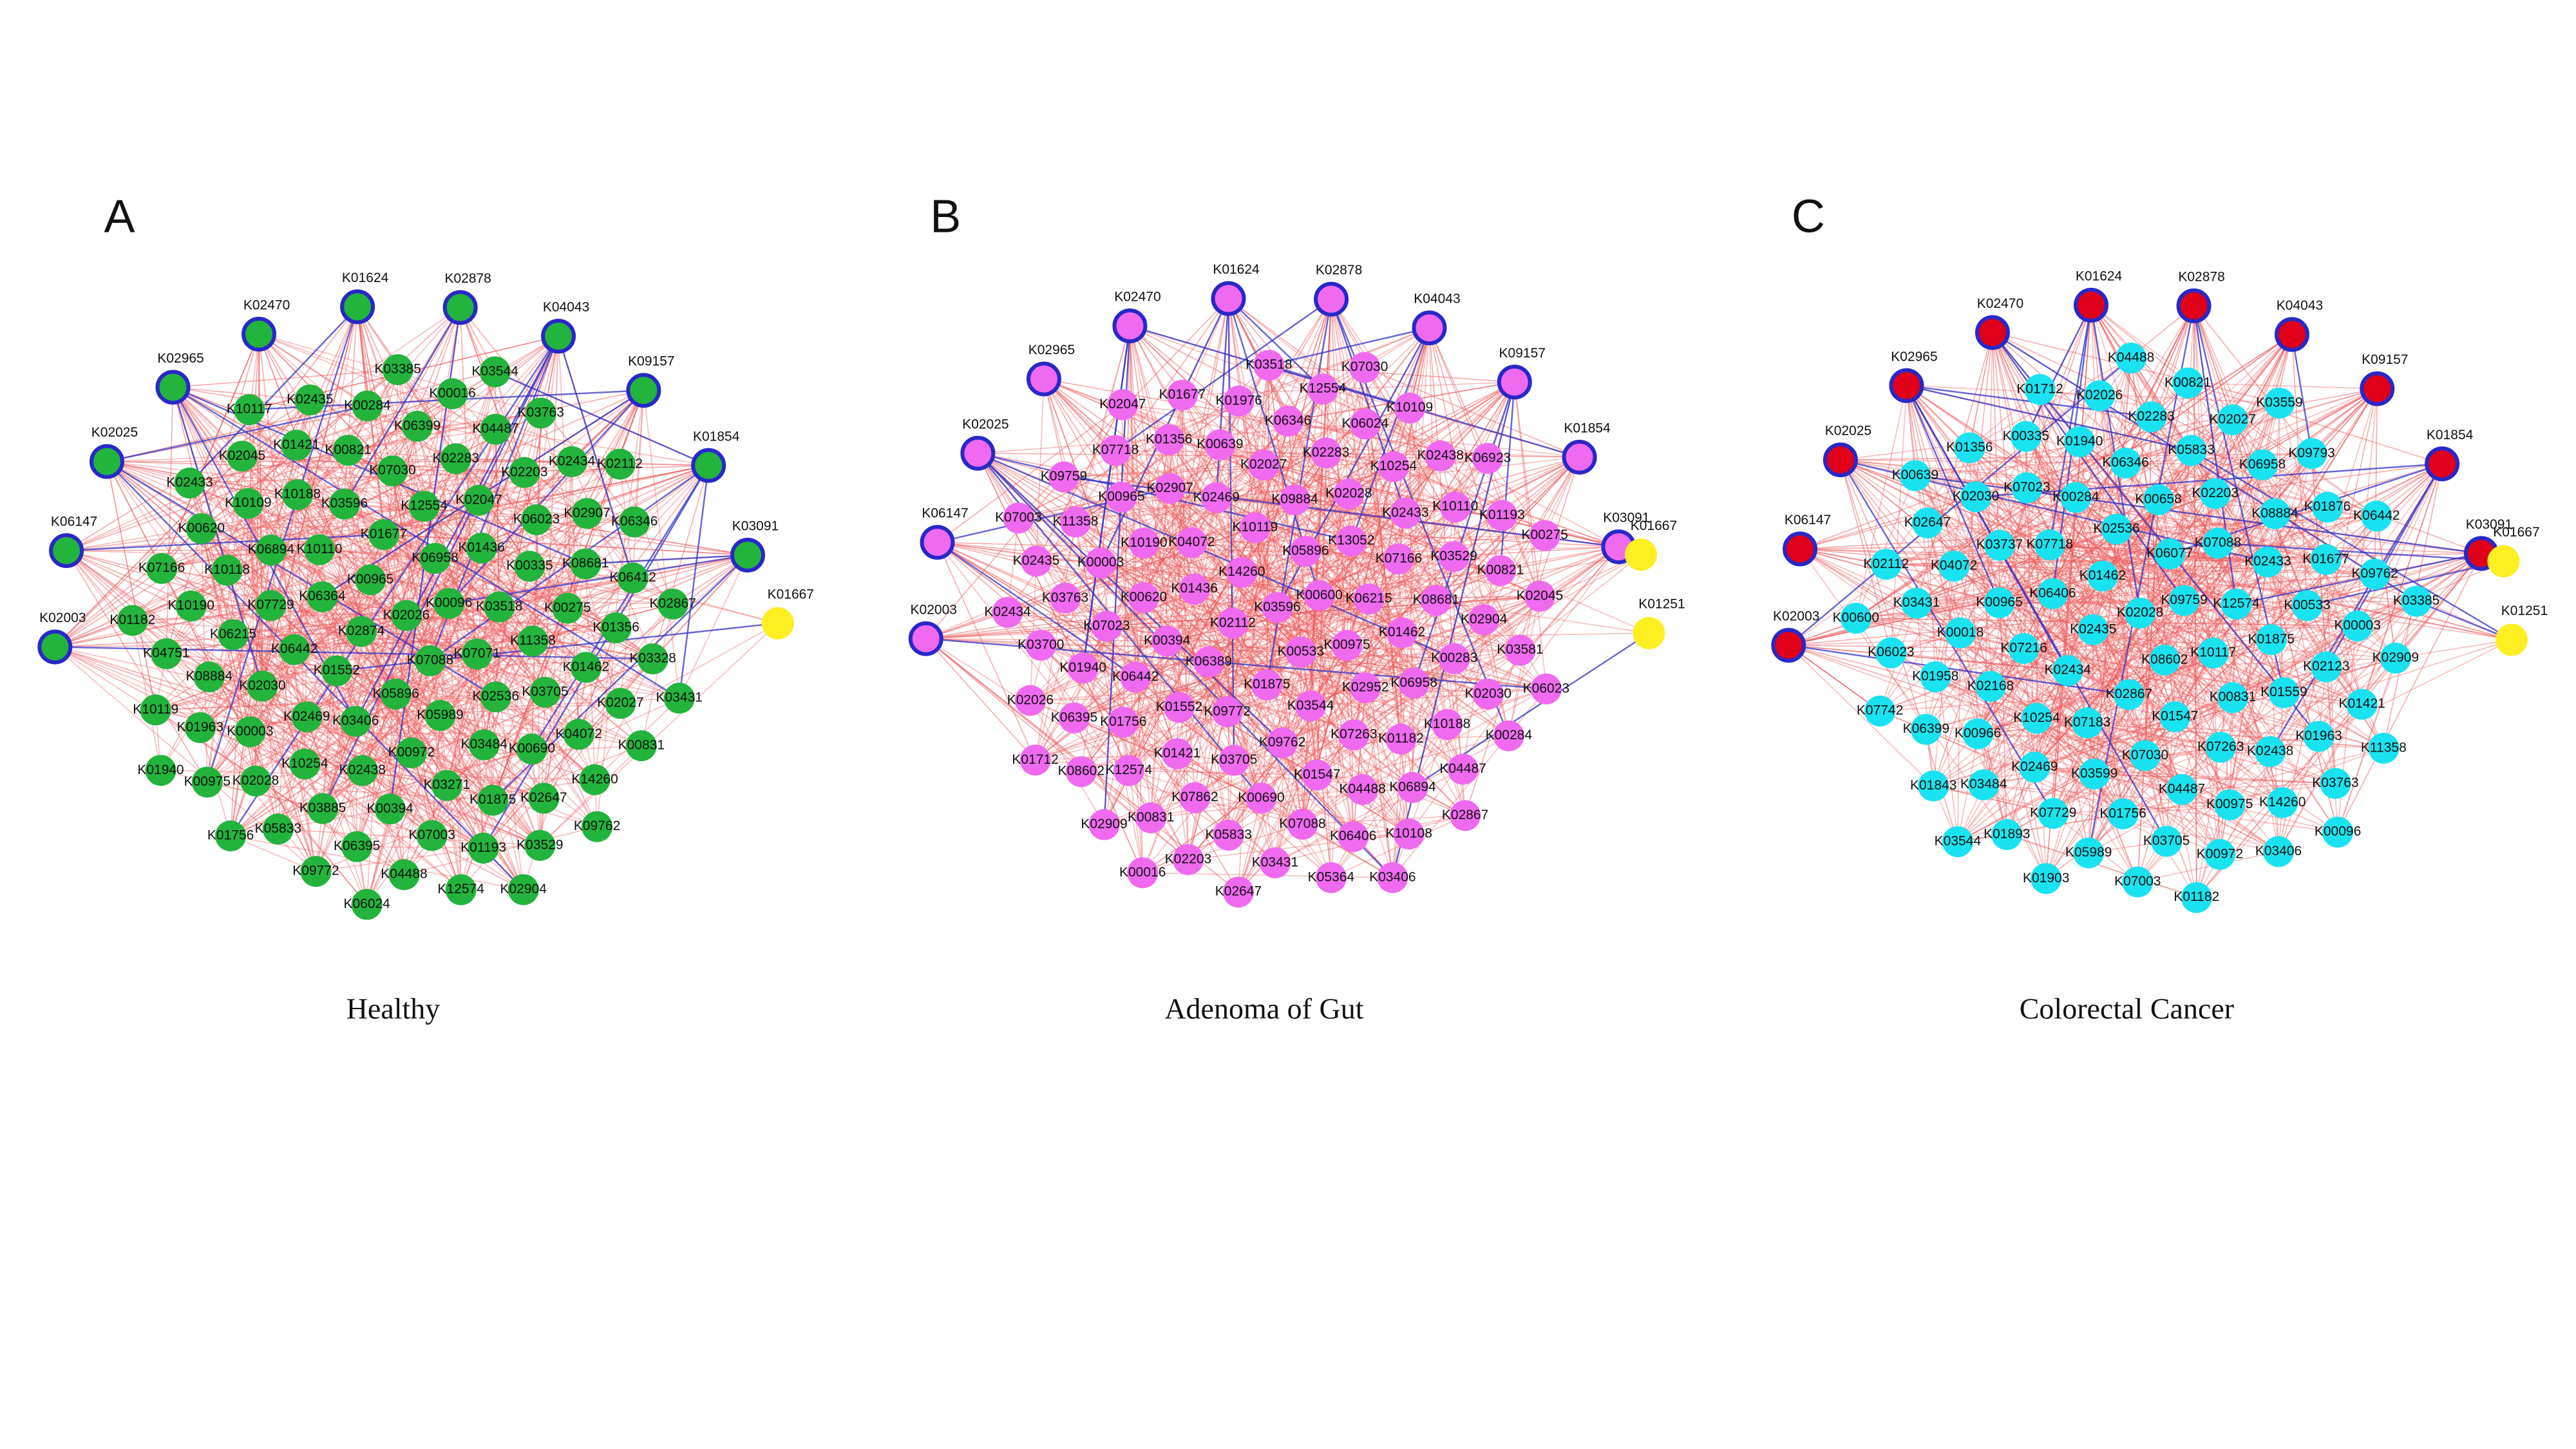 The height and width of the screenshot is (1449, 2576). I want to click on node-label: K00831, so click(641, 746).